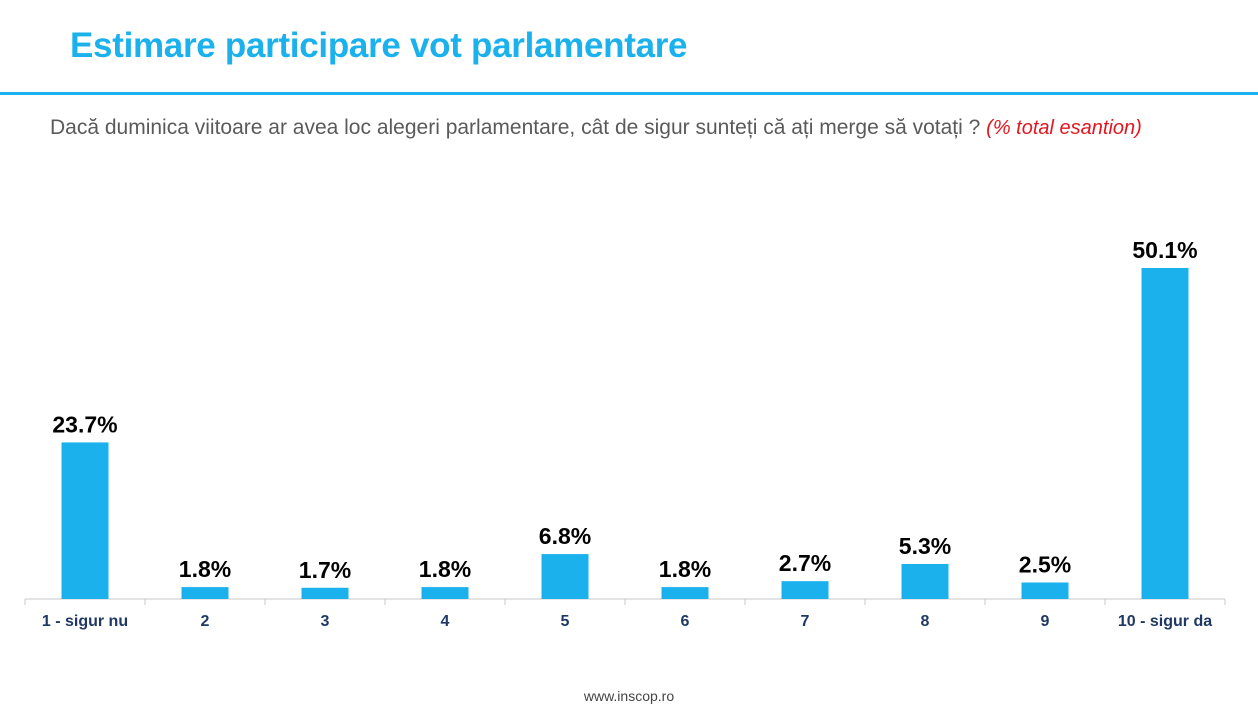 The width and height of the screenshot is (1258, 710). I want to click on x-tick-label: 3, so click(325, 621).